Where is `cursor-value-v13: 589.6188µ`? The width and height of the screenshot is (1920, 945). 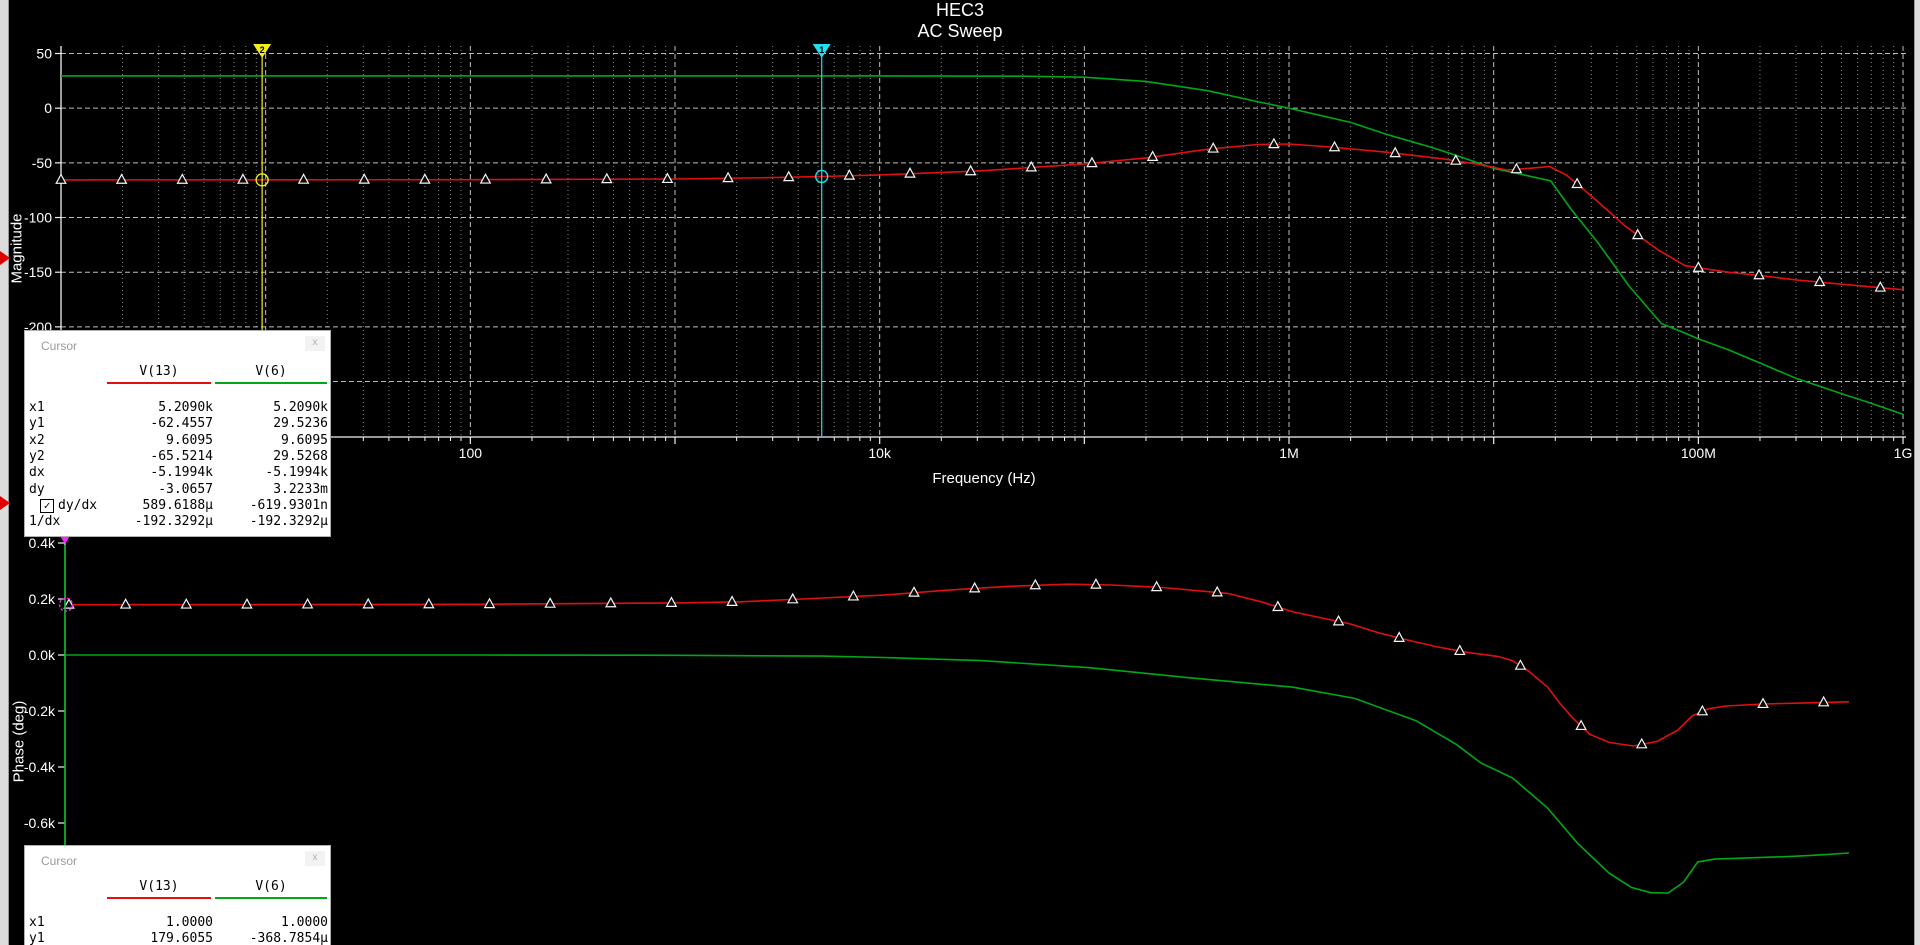 cursor-value-v13: 589.6188µ is located at coordinates (177, 505).